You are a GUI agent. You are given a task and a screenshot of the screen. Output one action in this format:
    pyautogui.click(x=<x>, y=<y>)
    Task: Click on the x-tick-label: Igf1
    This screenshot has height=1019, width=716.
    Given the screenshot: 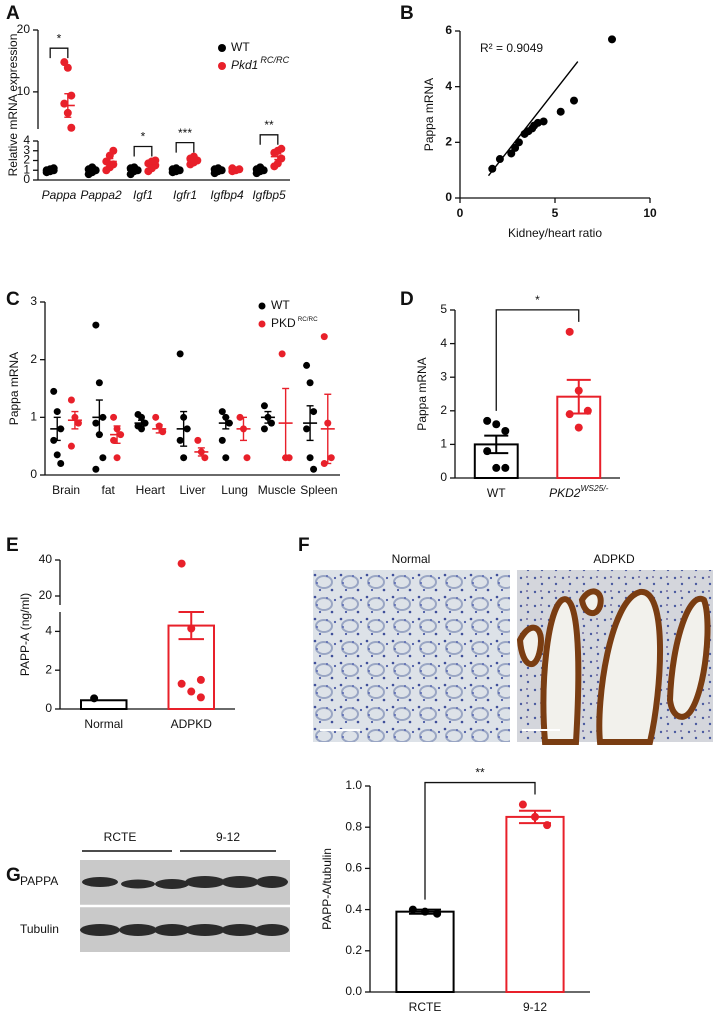 What is the action you would take?
    pyautogui.click(x=143, y=195)
    